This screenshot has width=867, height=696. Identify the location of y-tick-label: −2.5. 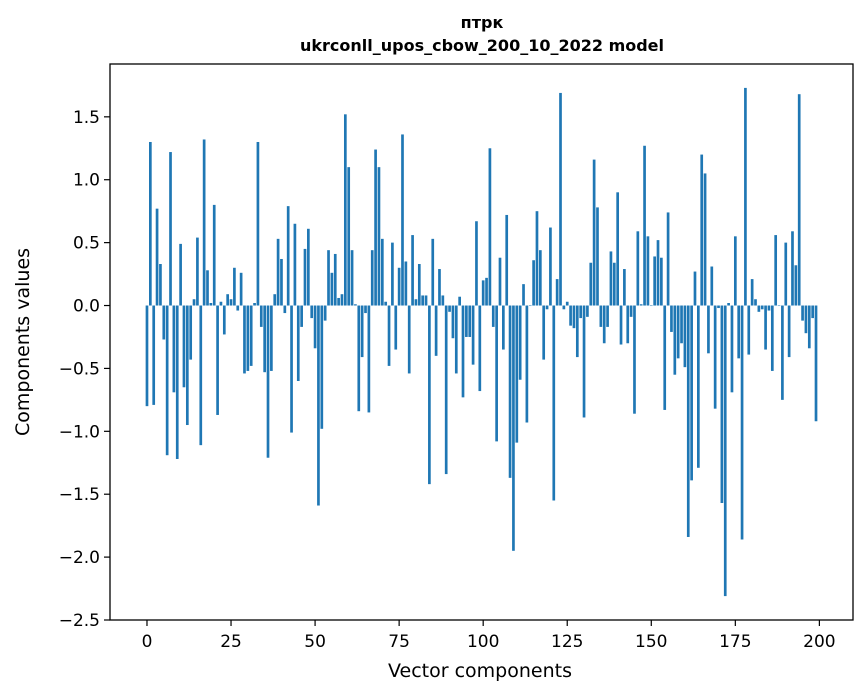
(79, 621).